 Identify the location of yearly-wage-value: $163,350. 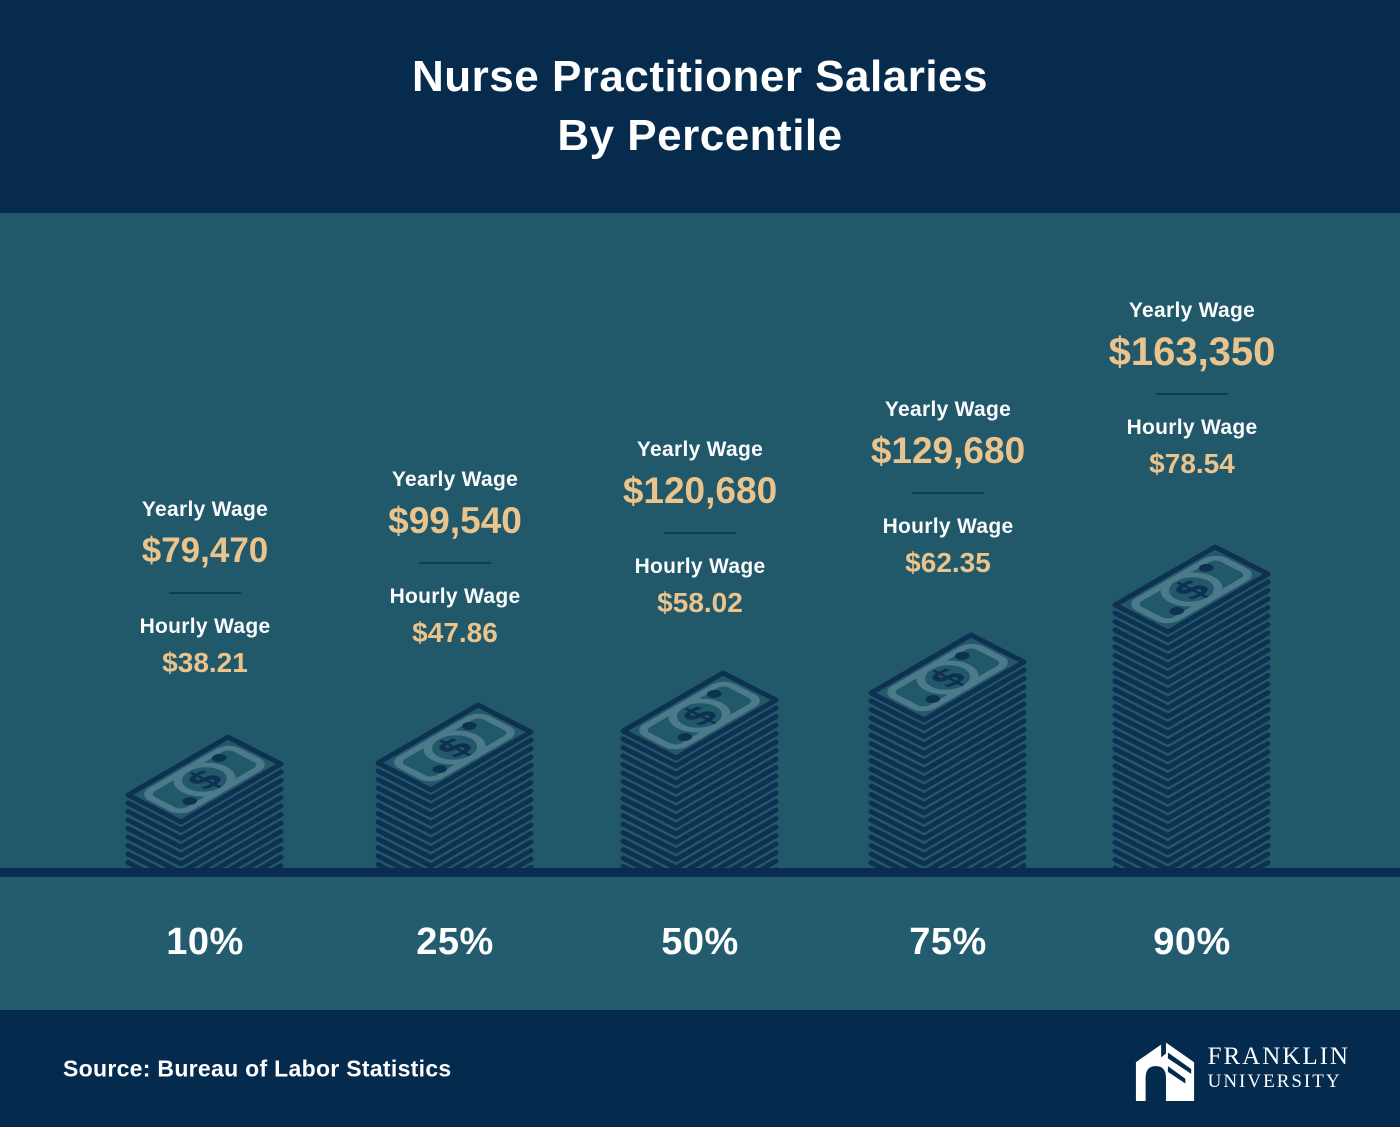
(1192, 352).